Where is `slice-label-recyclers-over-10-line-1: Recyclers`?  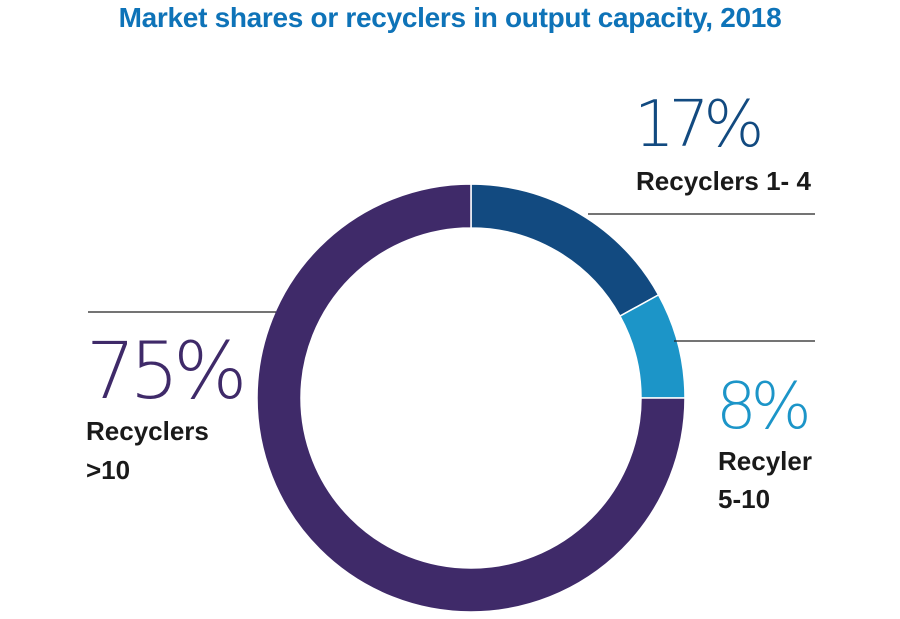 slice-label-recyclers-over-10-line-1: Recyclers is located at coordinates (147, 431).